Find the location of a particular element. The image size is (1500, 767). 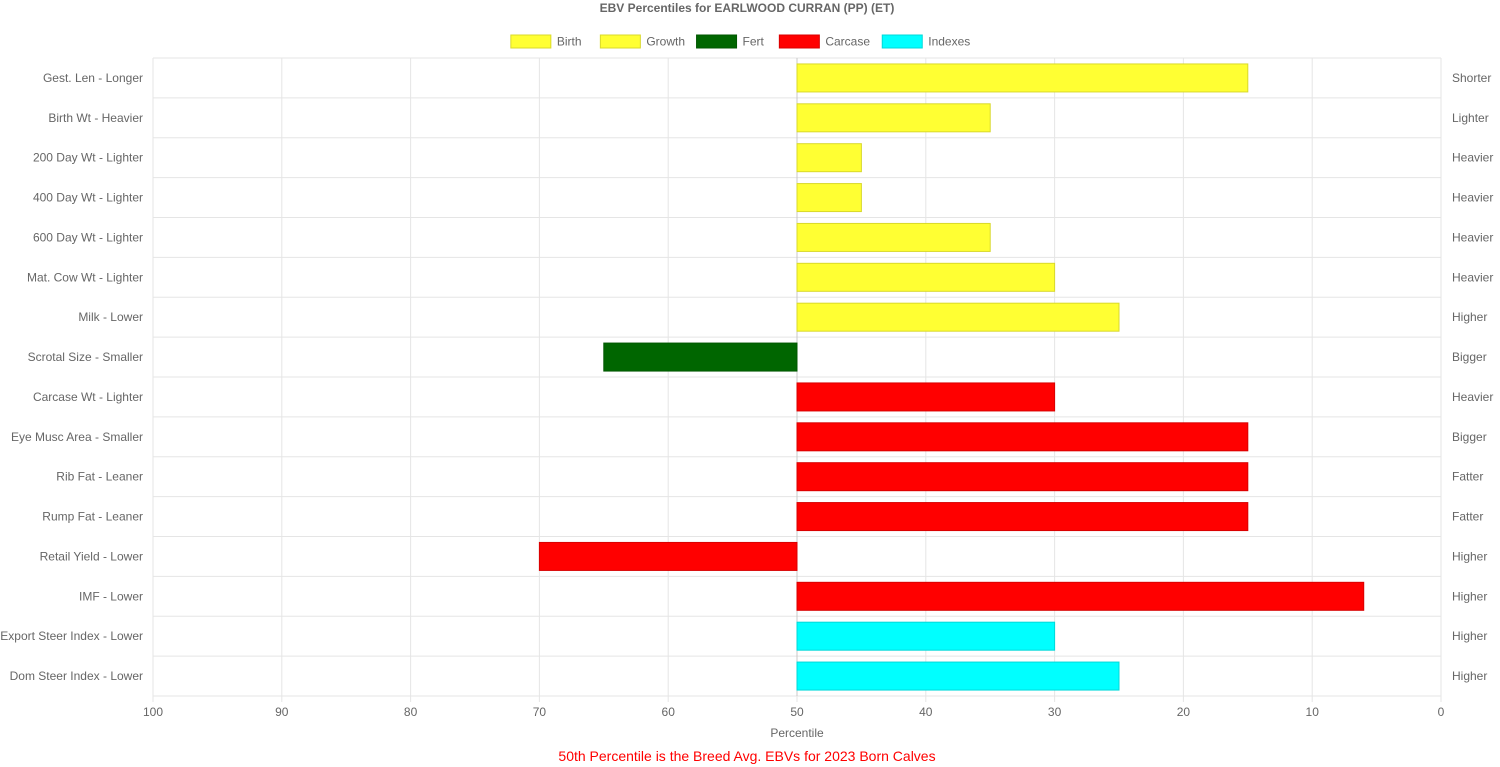

left-label: Birth Wt - Heavier is located at coordinates (95, 118).